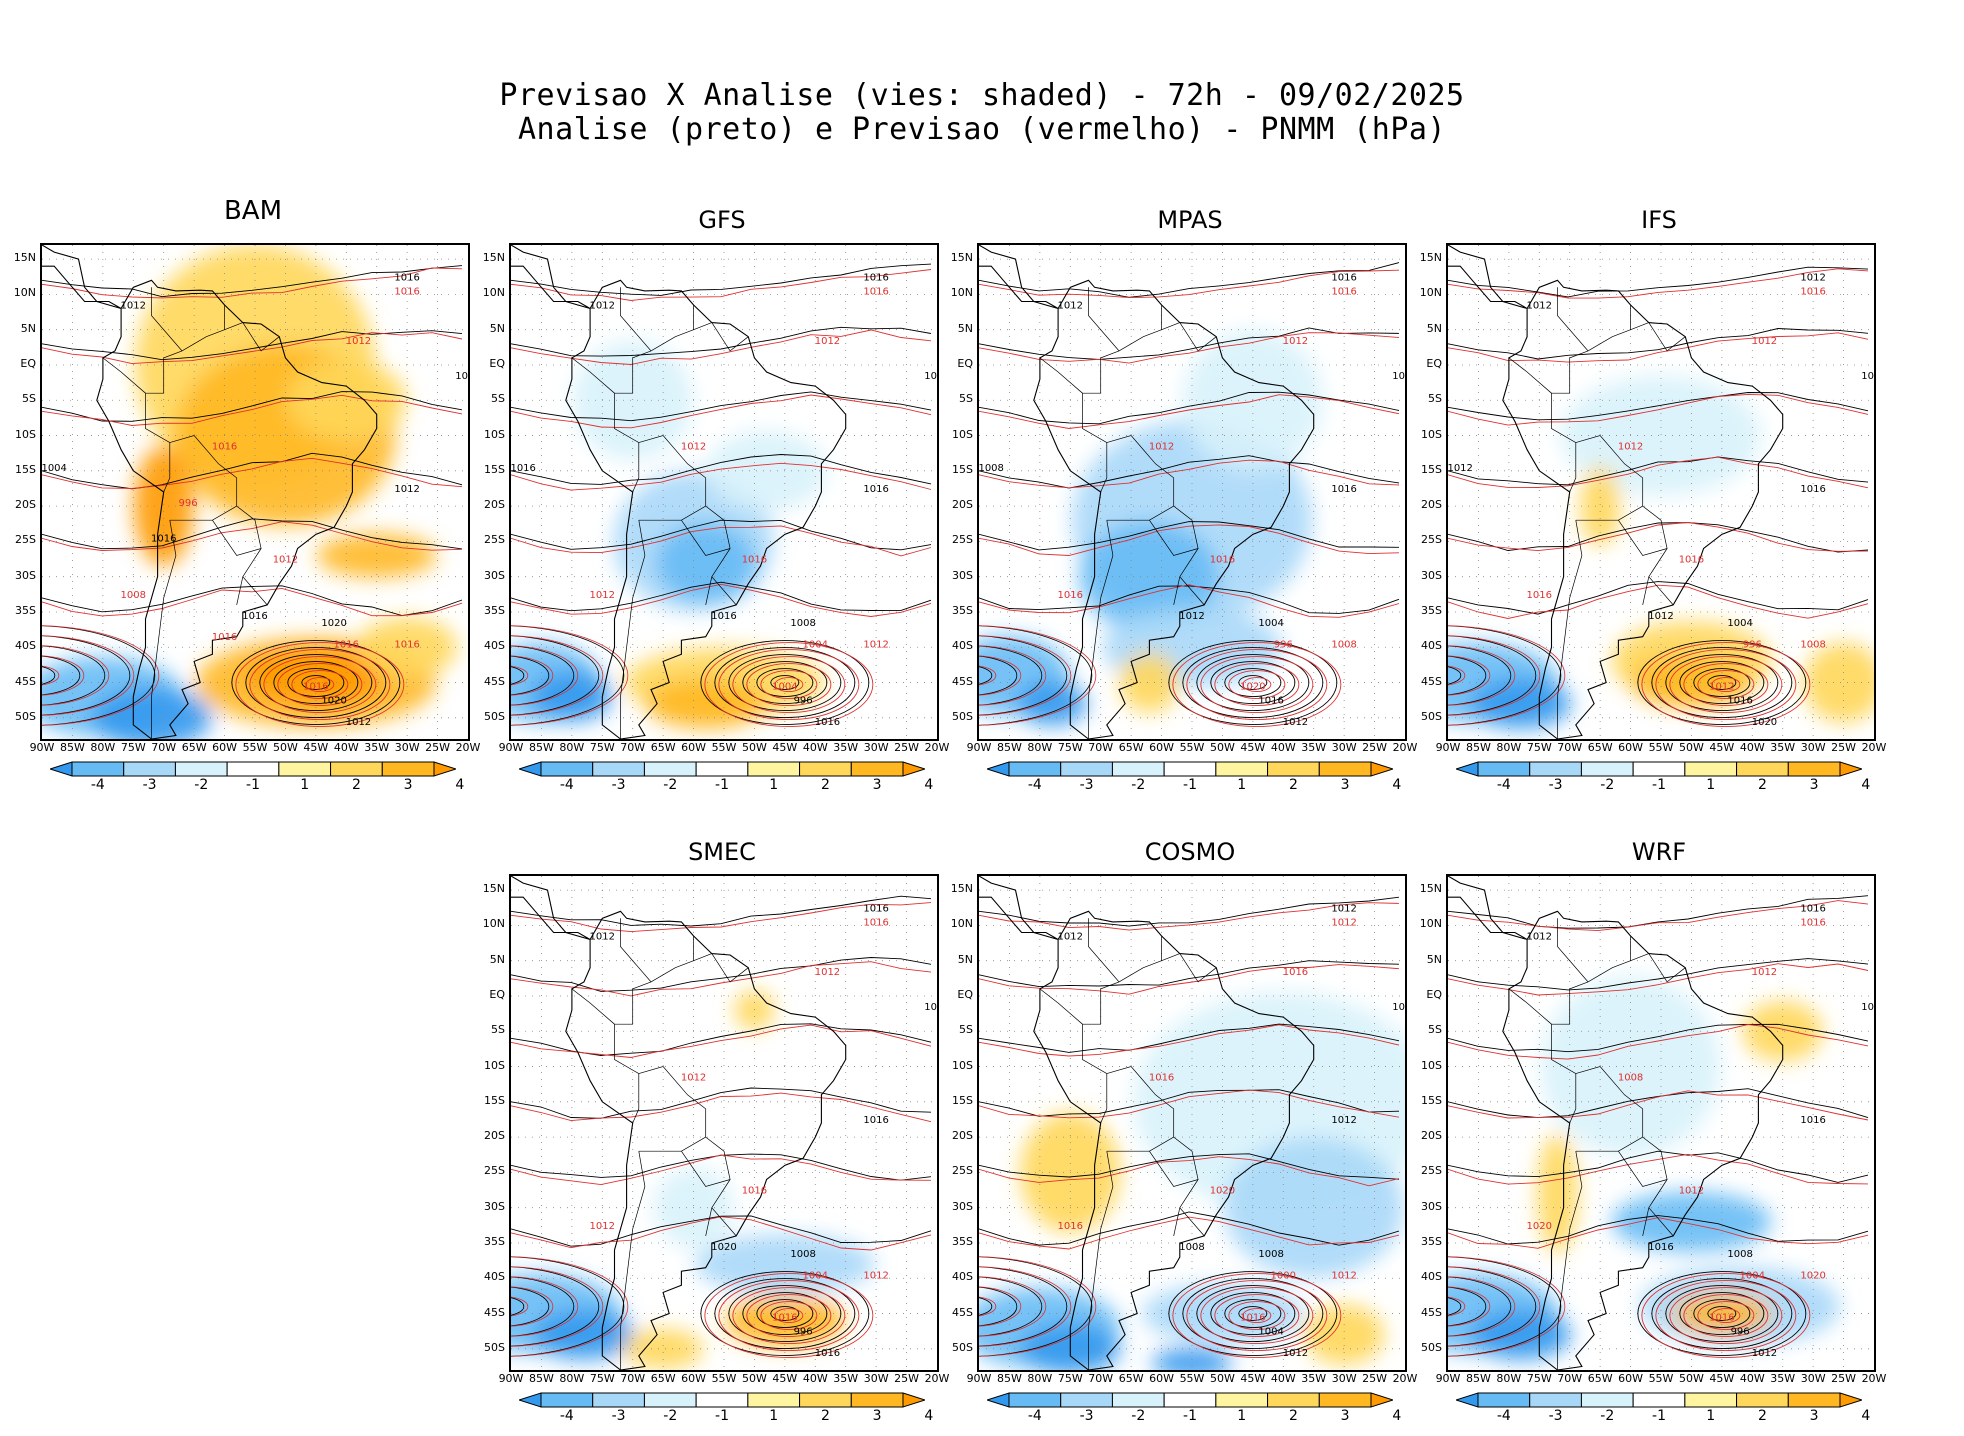 The height and width of the screenshot is (1436, 1964). I want to click on lon-tick-label: 60W, so click(1161, 747).